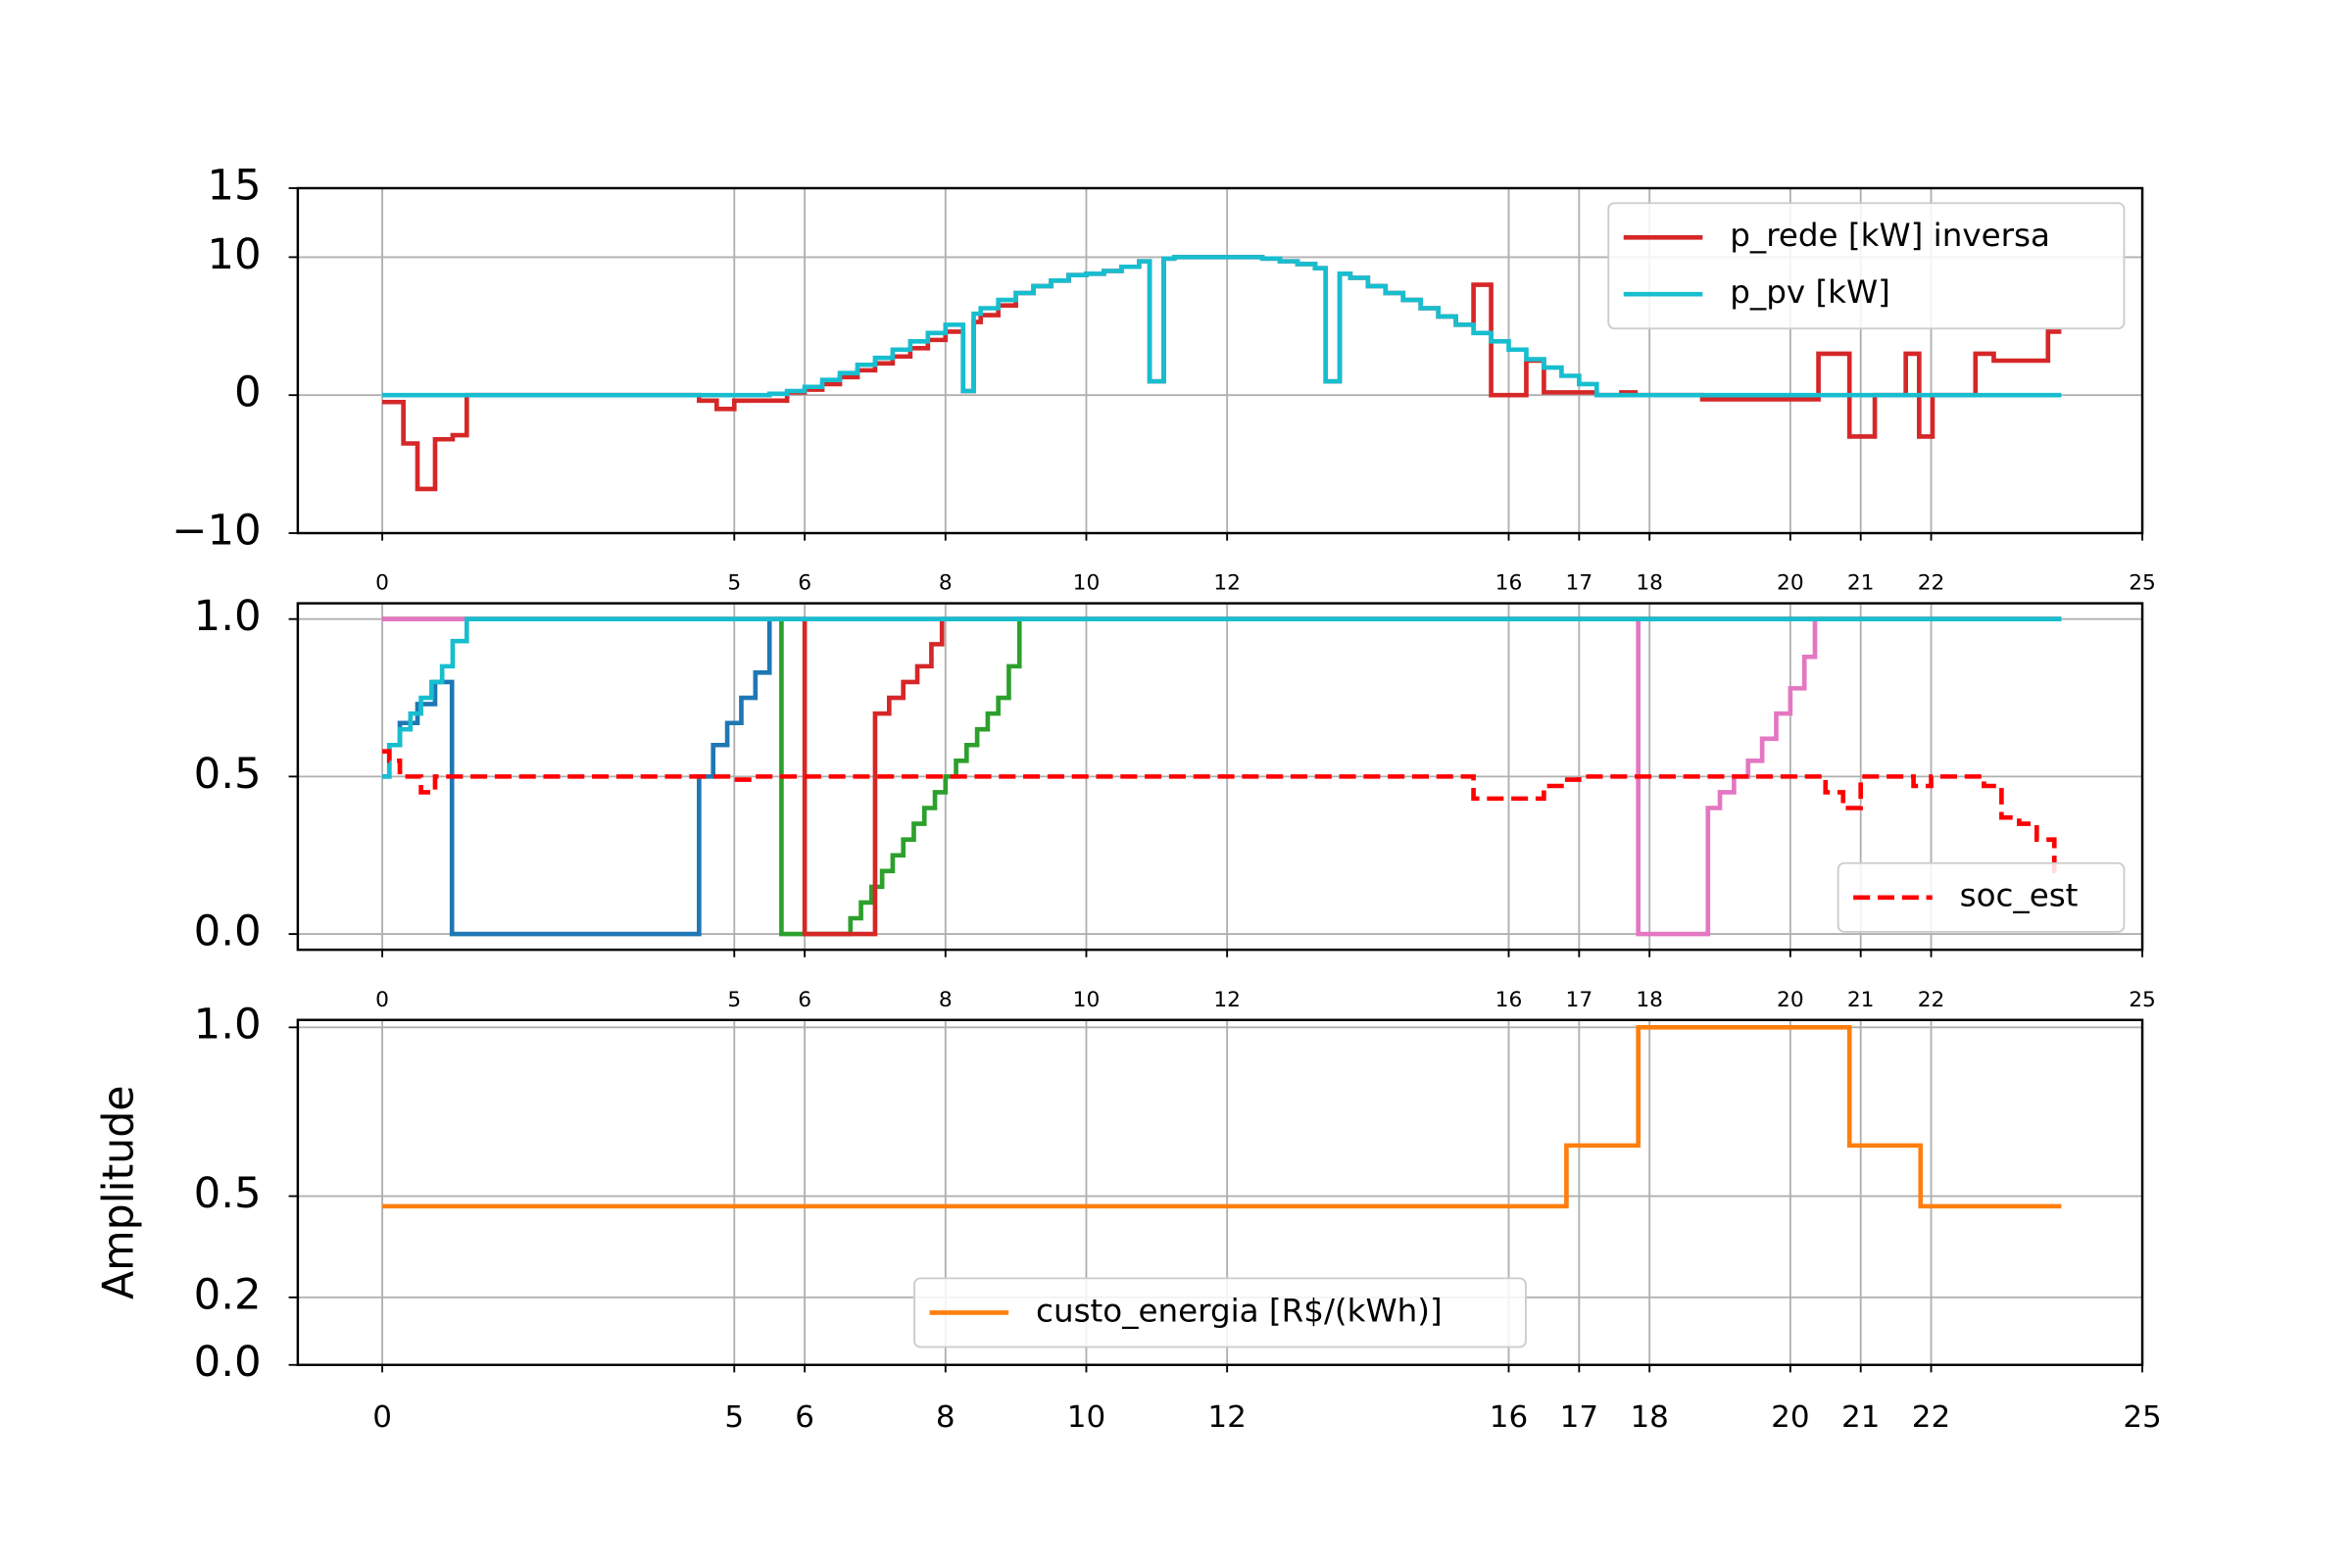  I want to click on legend-label: p_rede [kW] inversa, so click(1890, 235).